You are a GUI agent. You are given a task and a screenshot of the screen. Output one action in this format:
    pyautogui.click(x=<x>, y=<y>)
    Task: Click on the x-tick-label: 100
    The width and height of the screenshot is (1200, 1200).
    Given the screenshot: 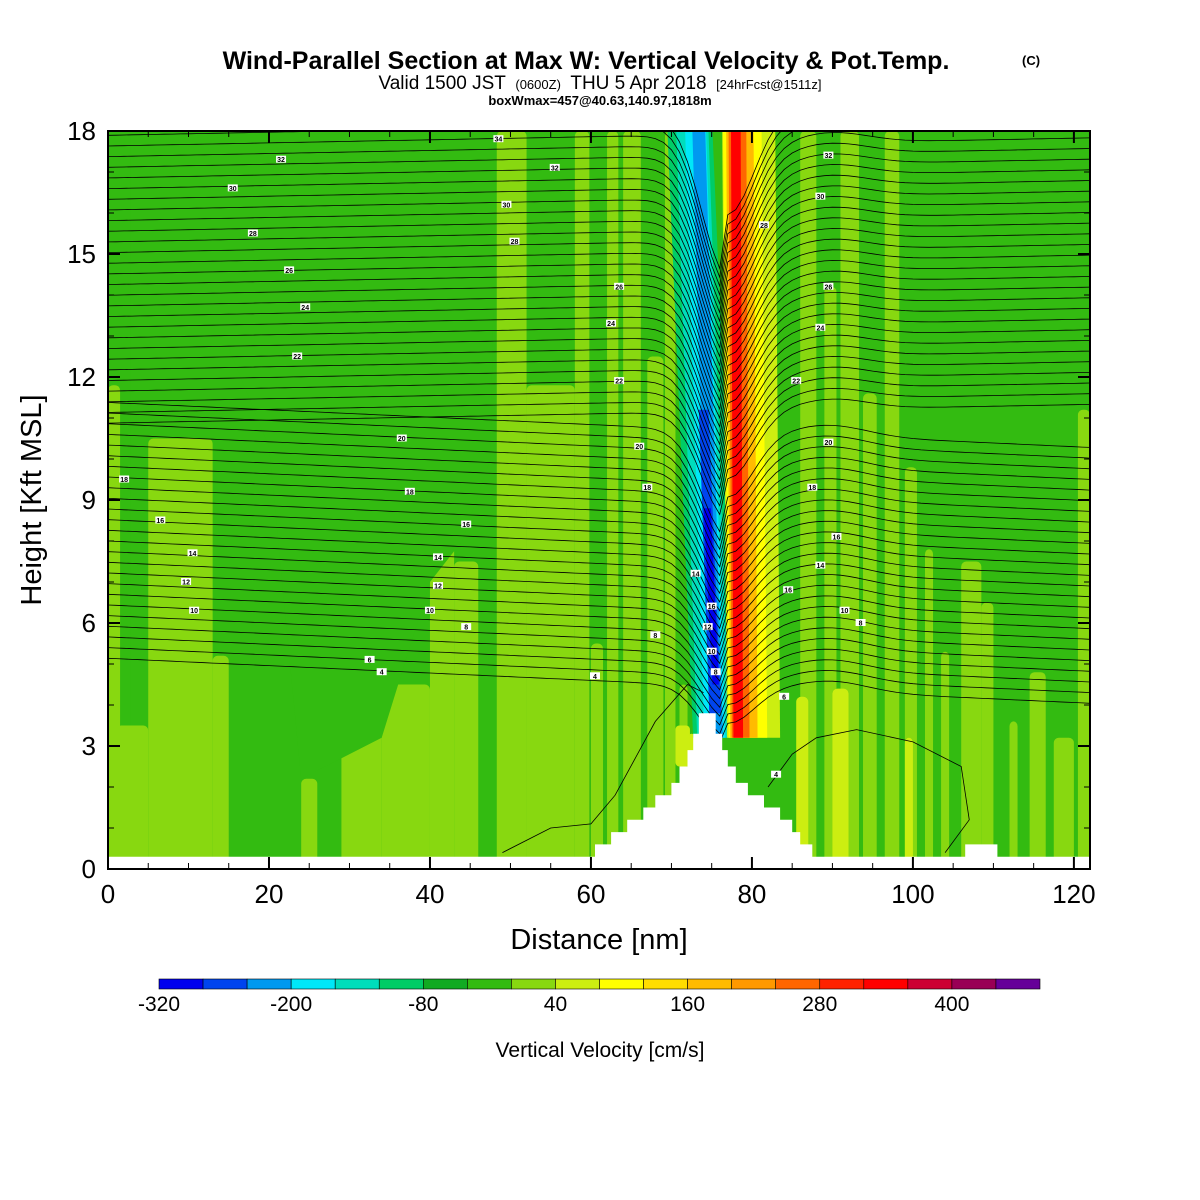 What is the action you would take?
    pyautogui.click(x=912, y=894)
    